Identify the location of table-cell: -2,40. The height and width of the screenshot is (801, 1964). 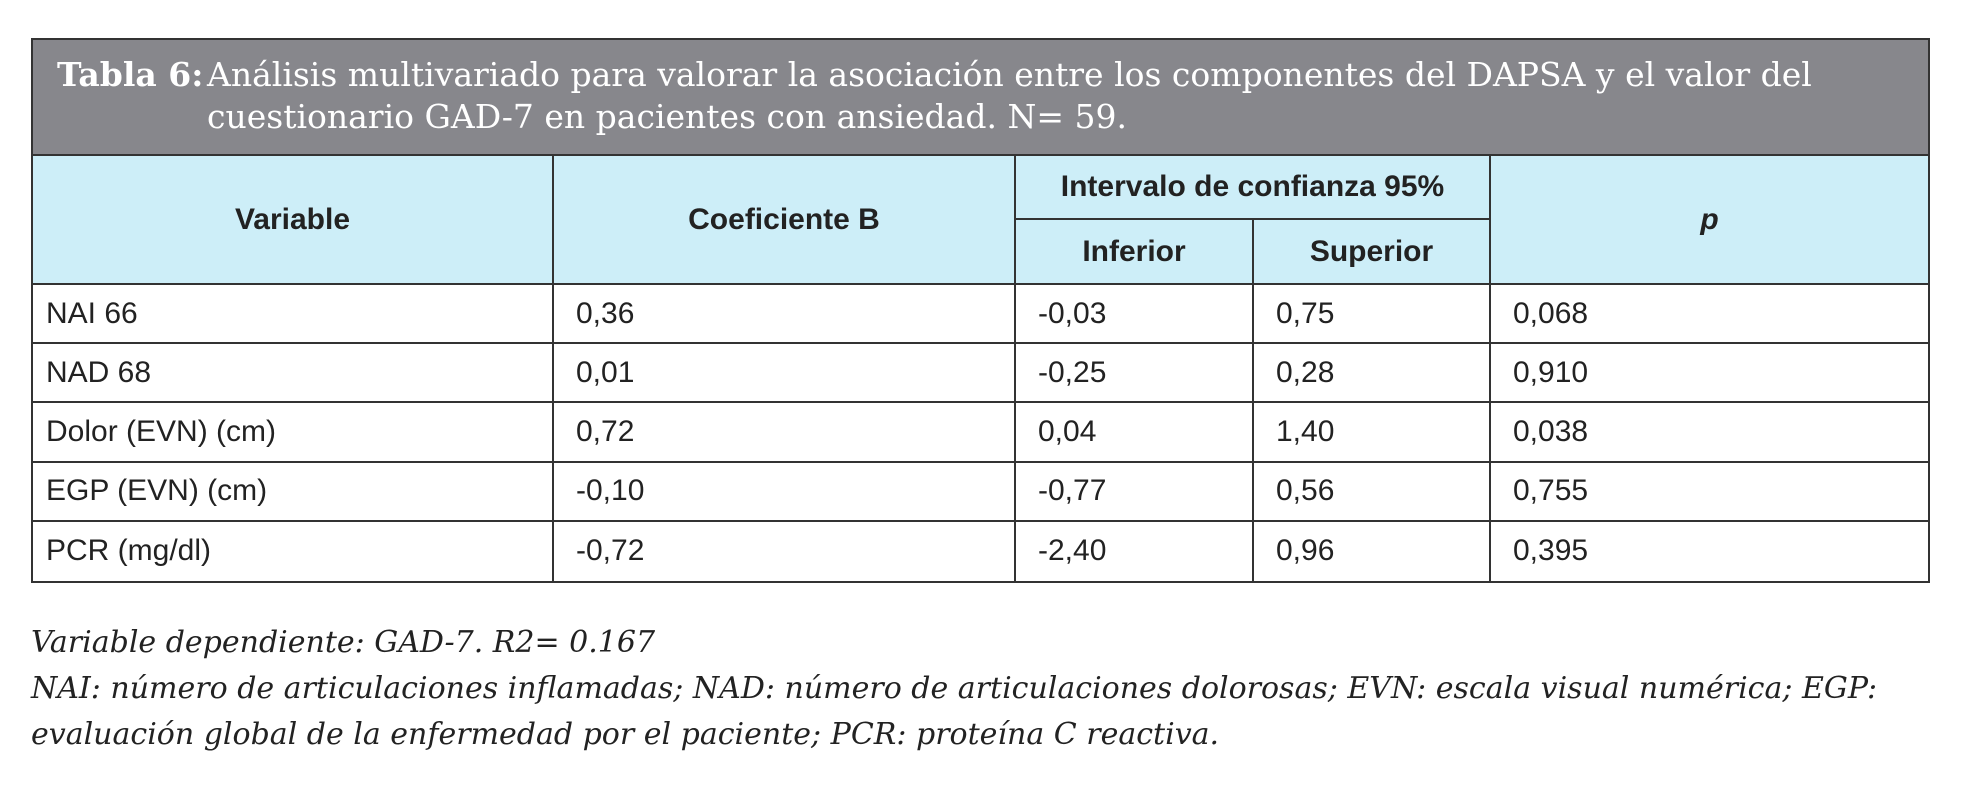
(1135, 551).